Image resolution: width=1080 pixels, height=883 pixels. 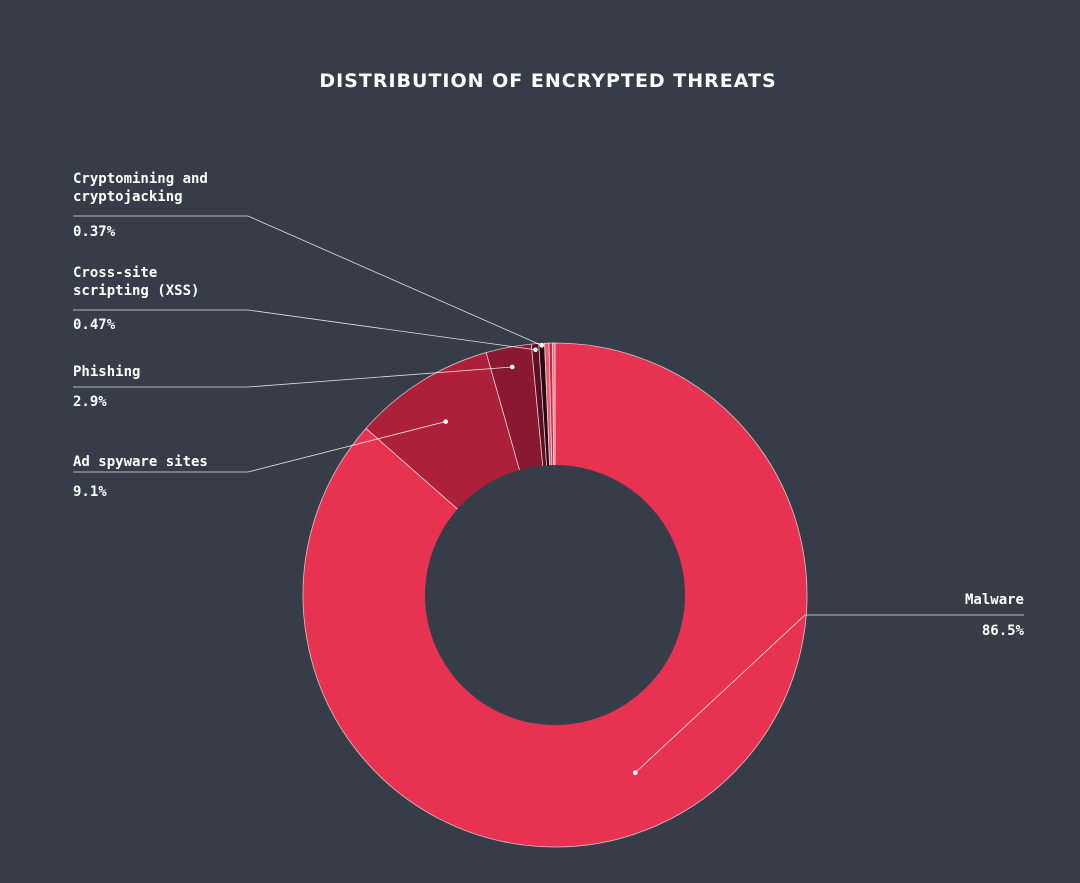 What do you see at coordinates (140, 188) in the screenshot?
I see `label-name-cryptomining-and-cryptojacking: Cryptomining and cryptojacking` at bounding box center [140, 188].